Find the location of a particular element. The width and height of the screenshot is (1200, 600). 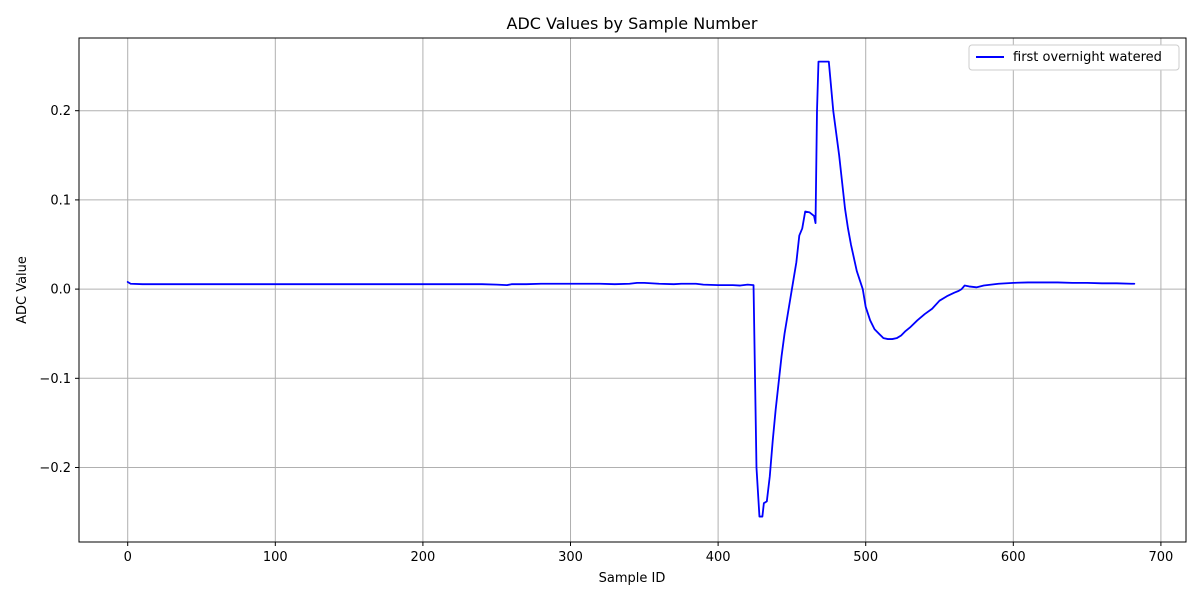

x-tick-label: 300 is located at coordinates (570, 557).